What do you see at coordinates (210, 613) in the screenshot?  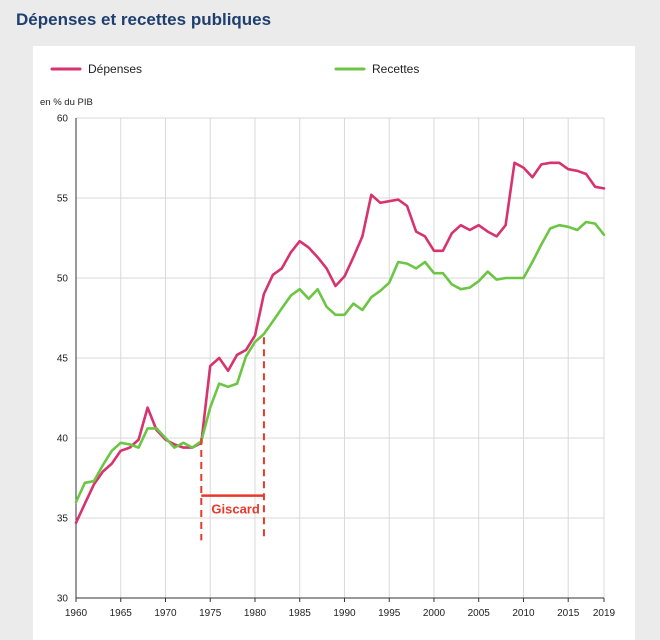 I see `x-tick-label-1975: 1975` at bounding box center [210, 613].